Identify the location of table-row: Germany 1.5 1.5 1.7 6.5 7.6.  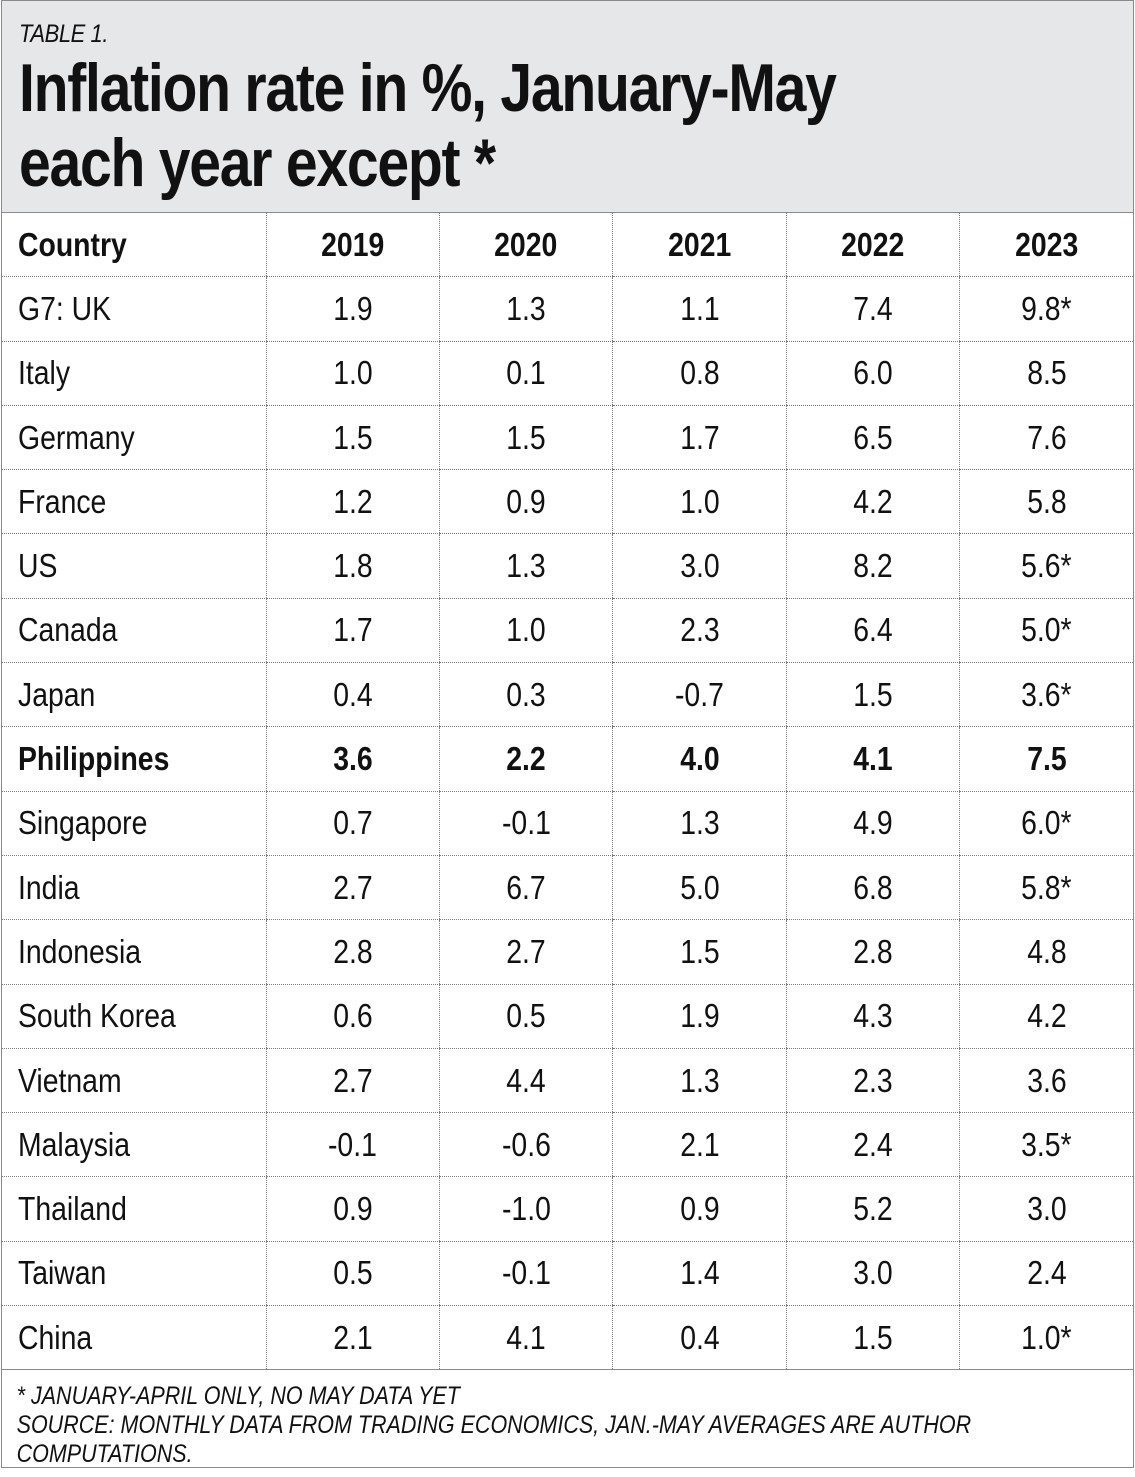
(567, 438).